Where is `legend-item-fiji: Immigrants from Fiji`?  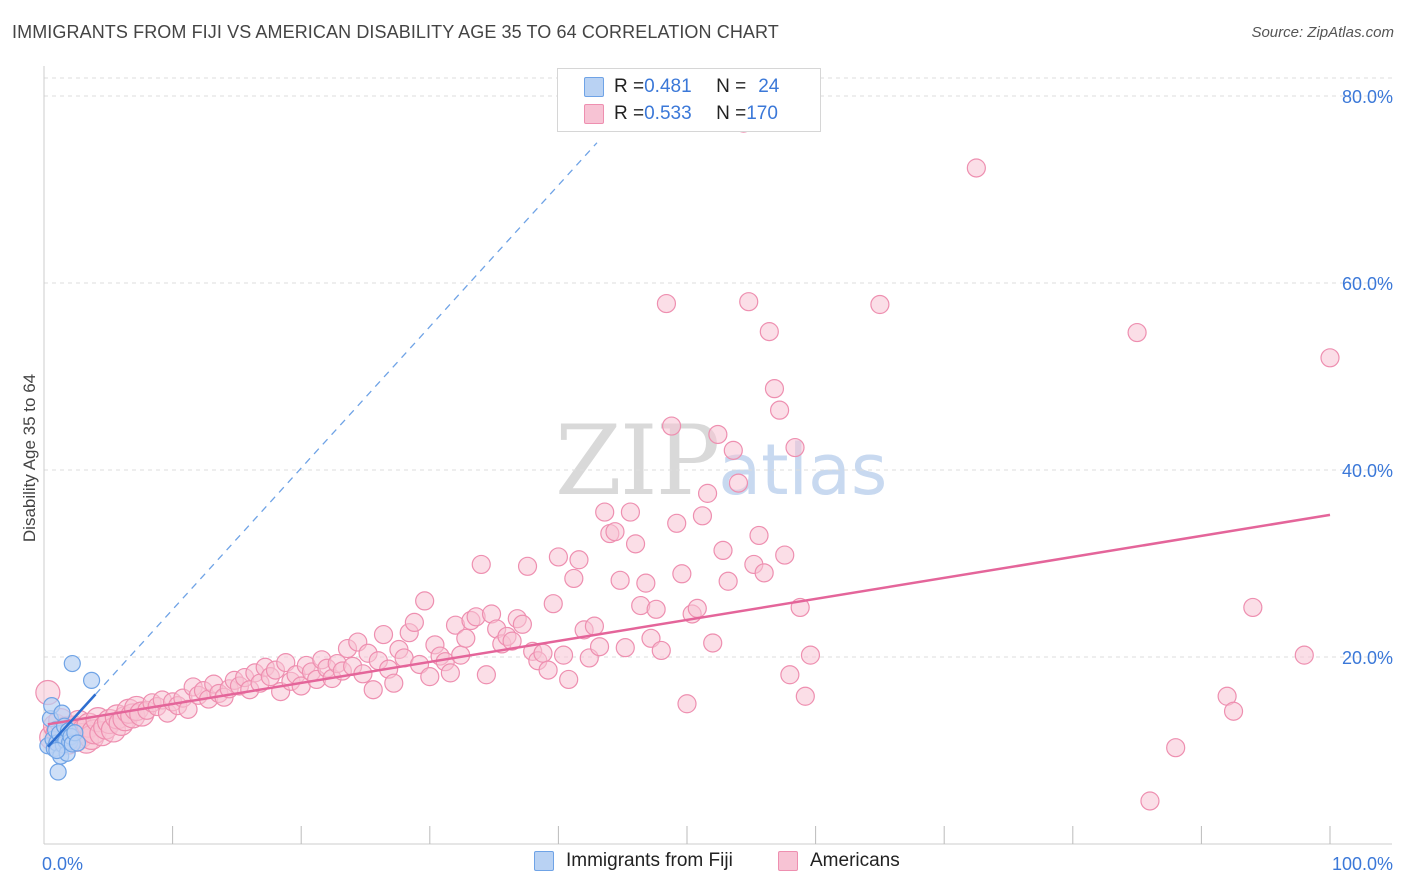 legend-item-fiji: Immigrants from Fiji is located at coordinates (633, 861).